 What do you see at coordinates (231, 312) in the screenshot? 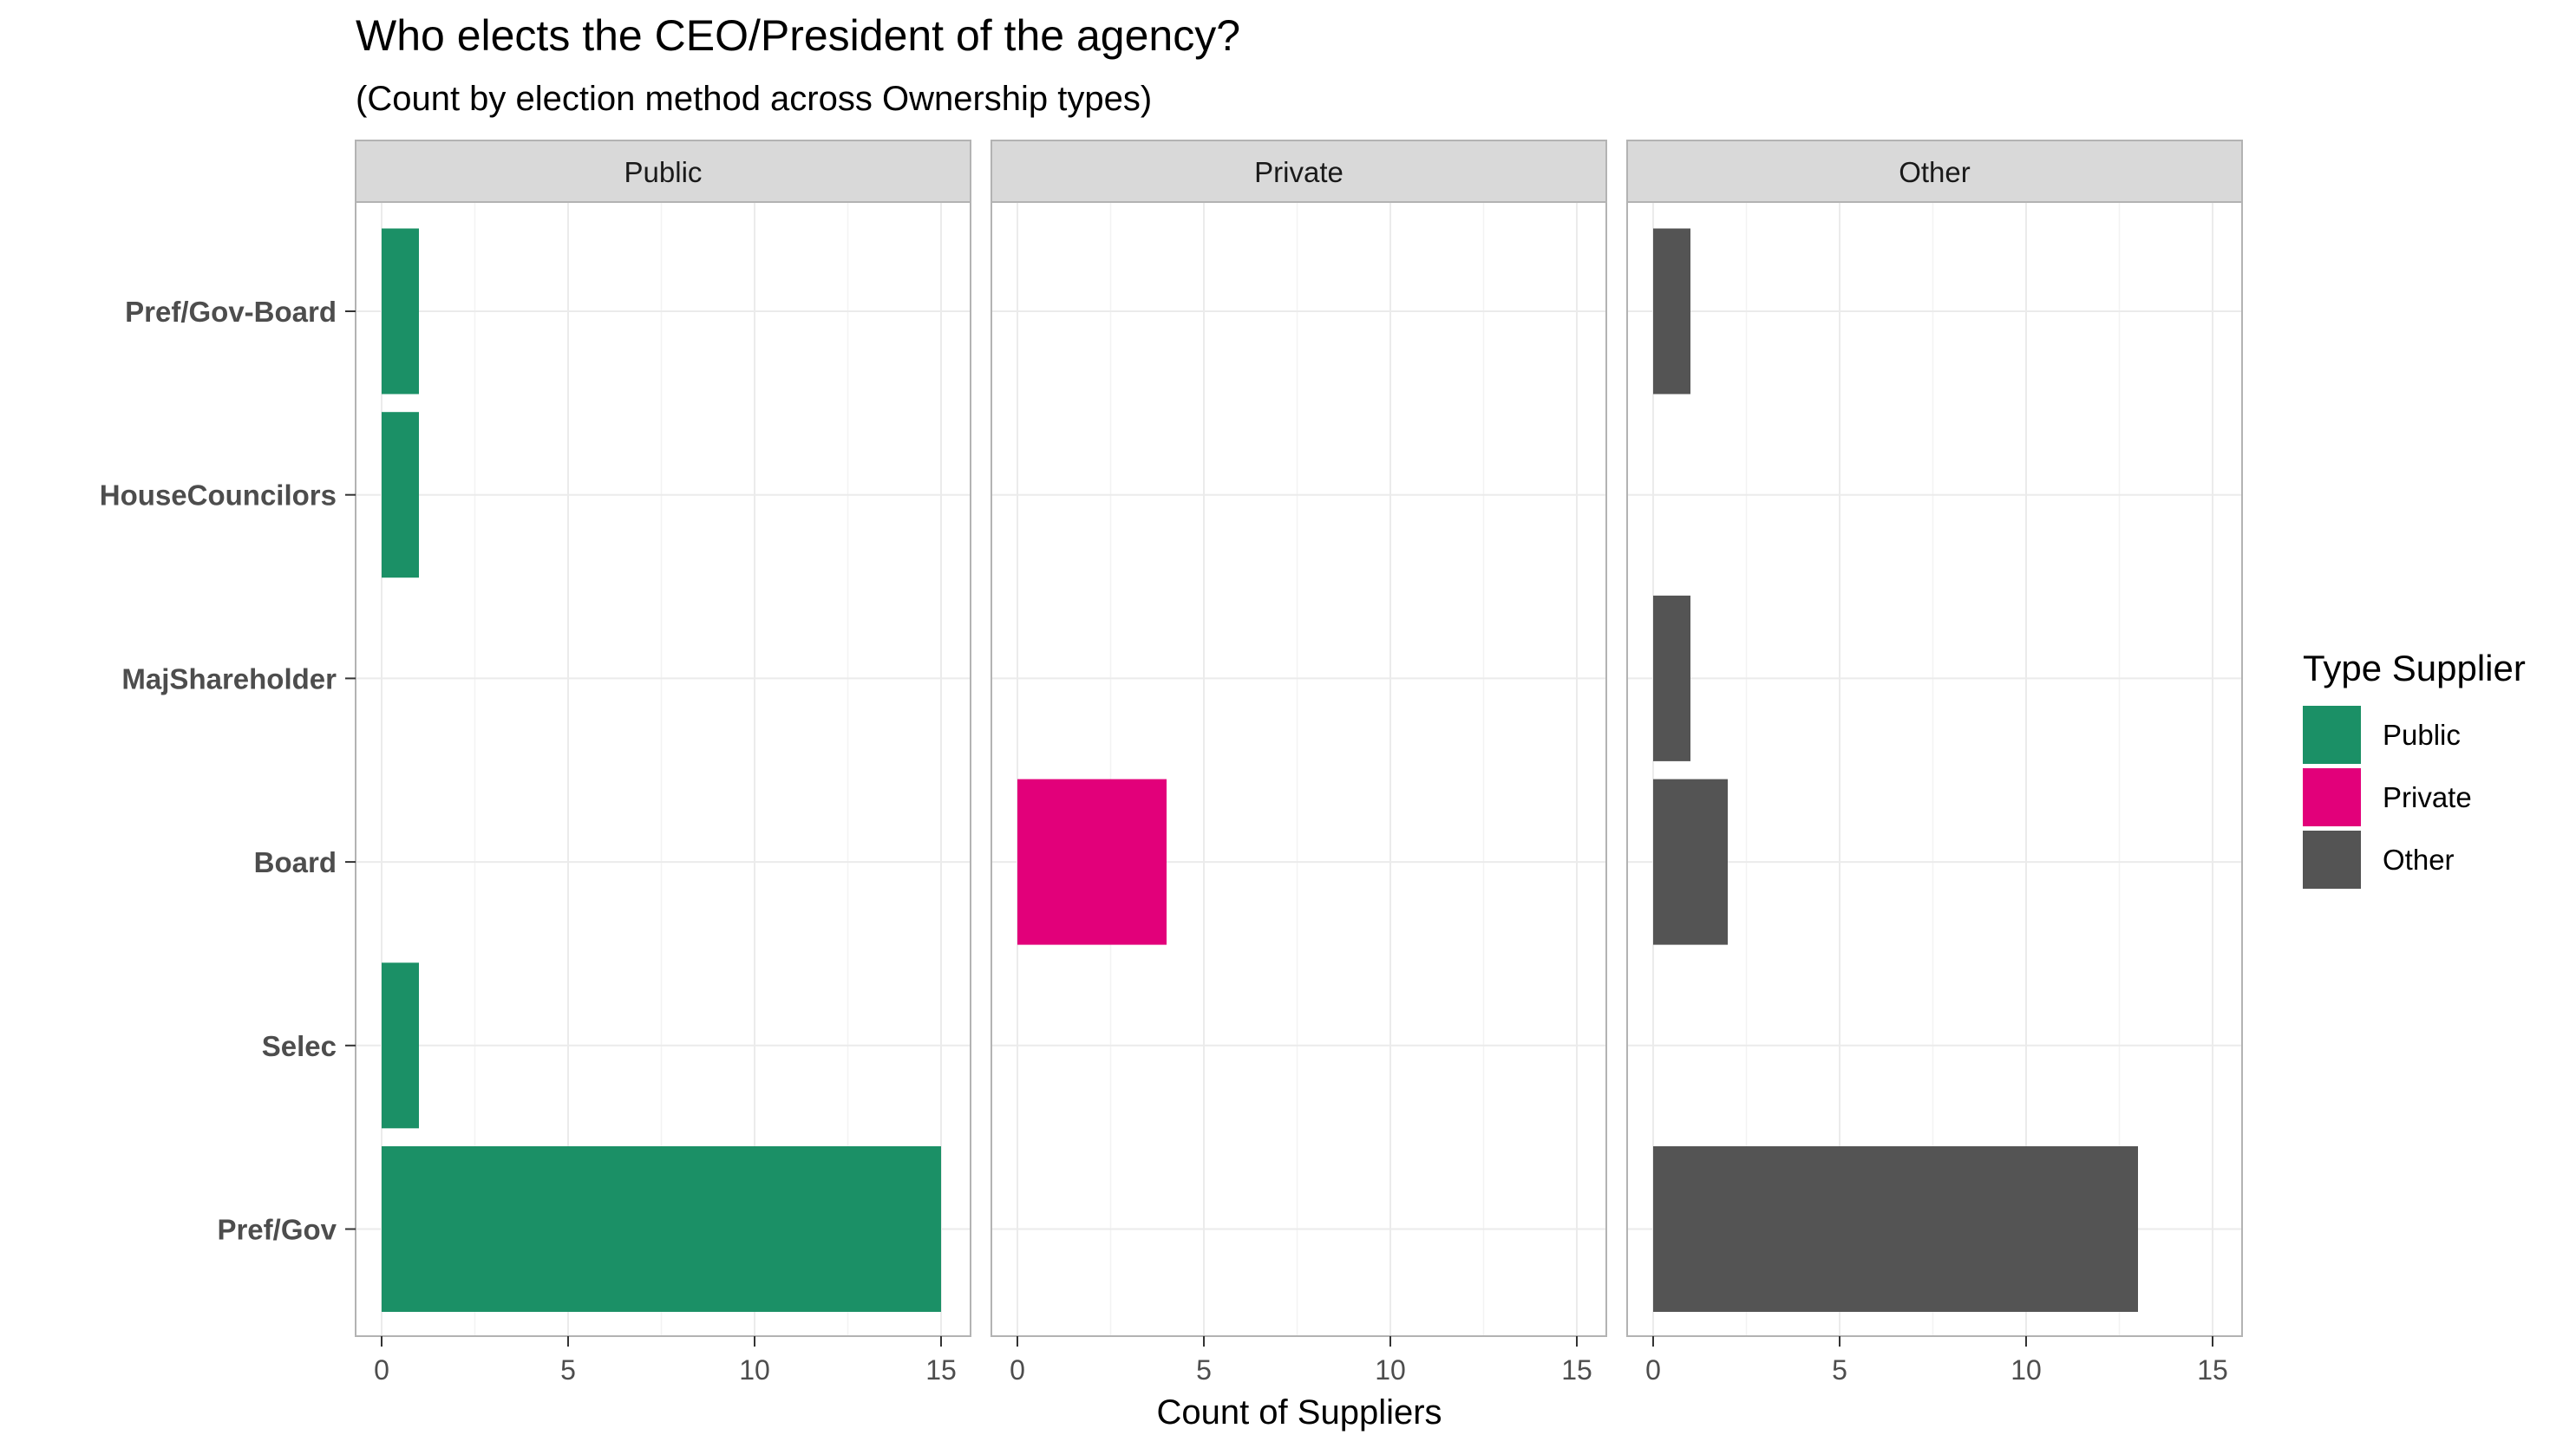
I see `y-tick-label: Pref/Gov-Board` at bounding box center [231, 312].